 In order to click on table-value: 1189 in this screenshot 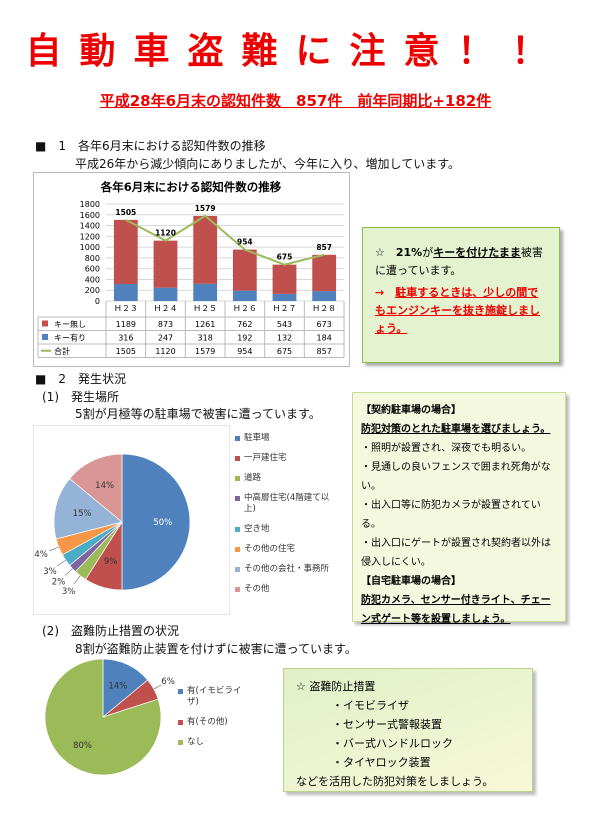, I will do `click(126, 324)`.